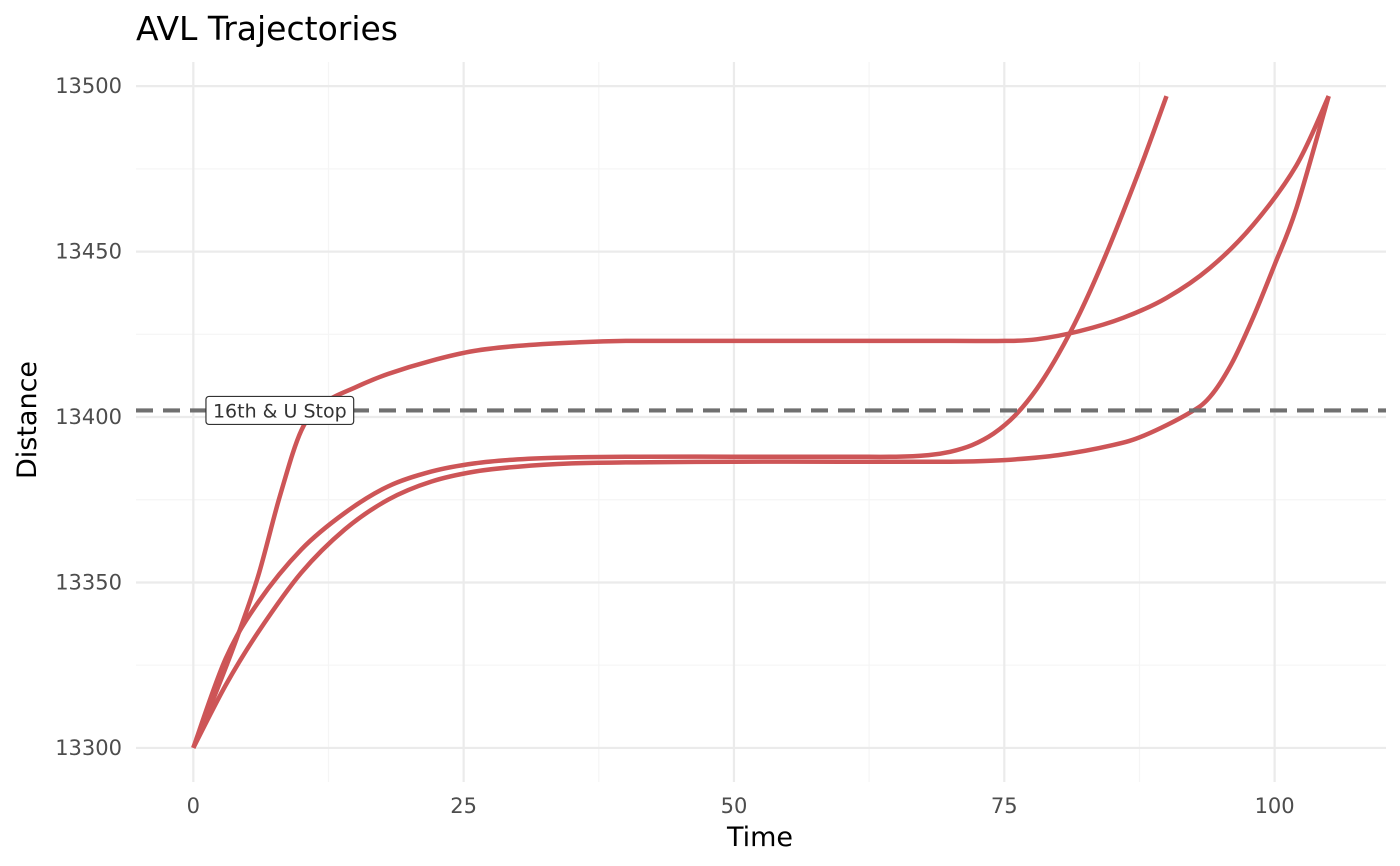 This screenshot has width=1400, height=866. What do you see at coordinates (267, 28) in the screenshot?
I see `chart-title: AVL Trajectories` at bounding box center [267, 28].